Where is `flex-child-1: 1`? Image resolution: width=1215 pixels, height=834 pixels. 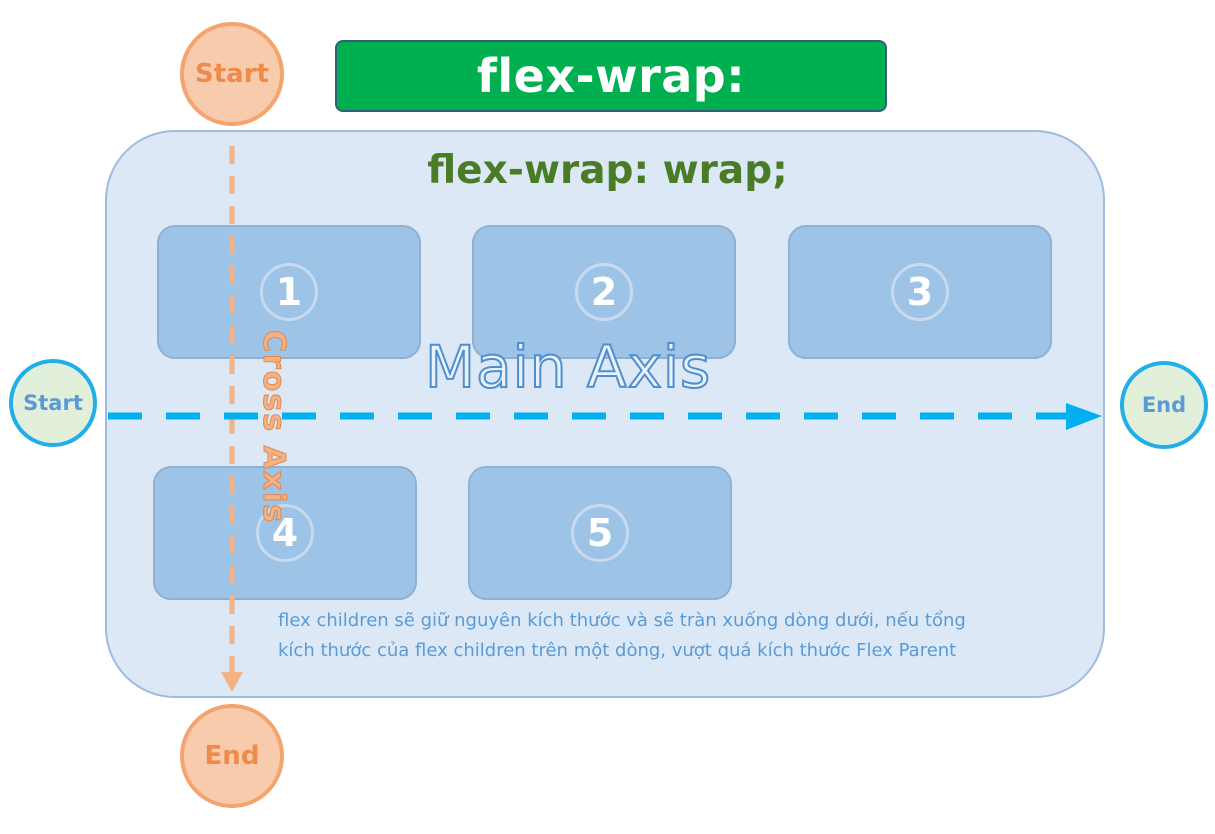
flex-child-1: 1 is located at coordinates (289, 292).